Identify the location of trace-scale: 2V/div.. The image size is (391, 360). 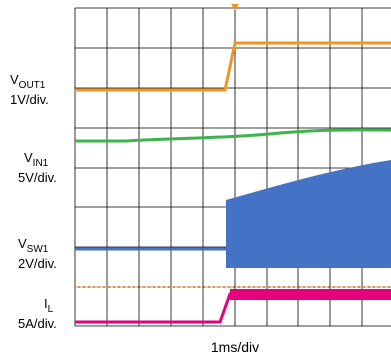
(37, 263).